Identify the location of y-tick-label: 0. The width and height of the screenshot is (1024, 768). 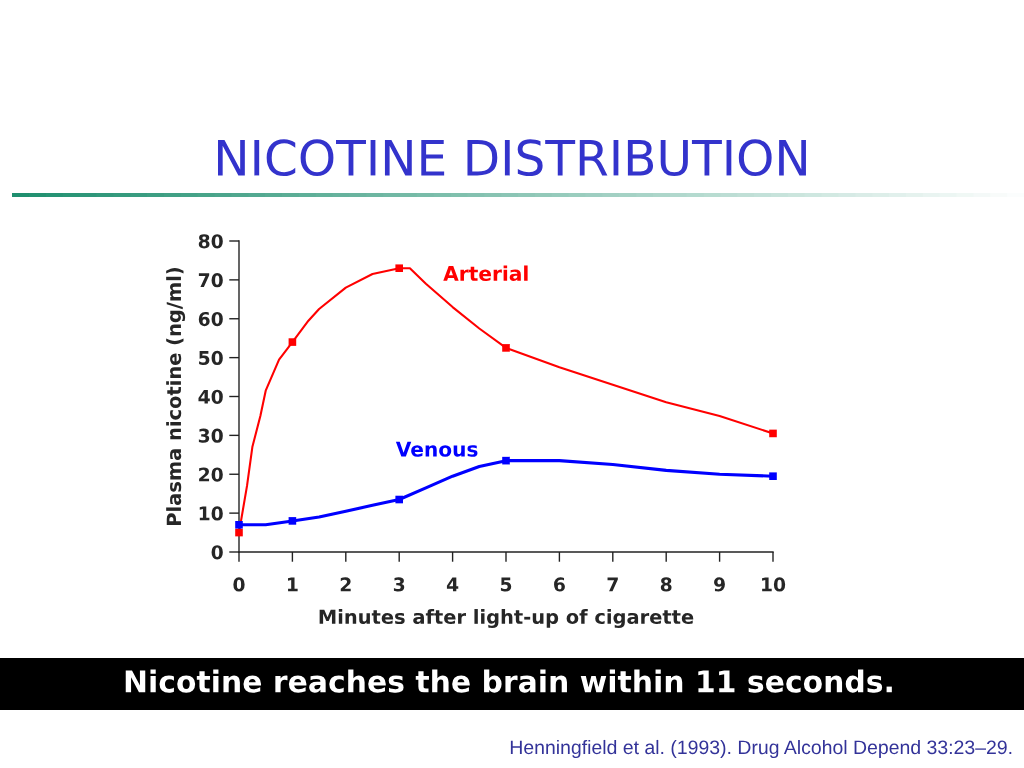
(217, 552).